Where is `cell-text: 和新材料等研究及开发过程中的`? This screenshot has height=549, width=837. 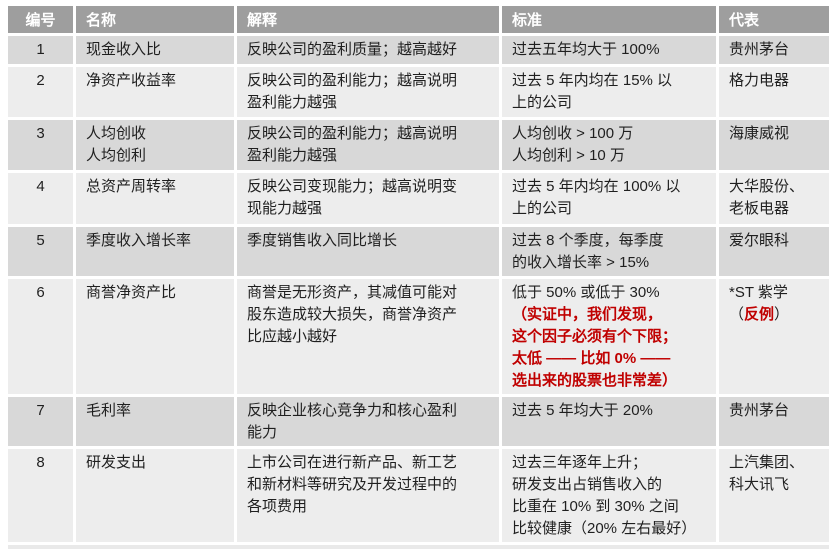
cell-text: 和新材料等研究及开发过程中的 is located at coordinates (352, 484).